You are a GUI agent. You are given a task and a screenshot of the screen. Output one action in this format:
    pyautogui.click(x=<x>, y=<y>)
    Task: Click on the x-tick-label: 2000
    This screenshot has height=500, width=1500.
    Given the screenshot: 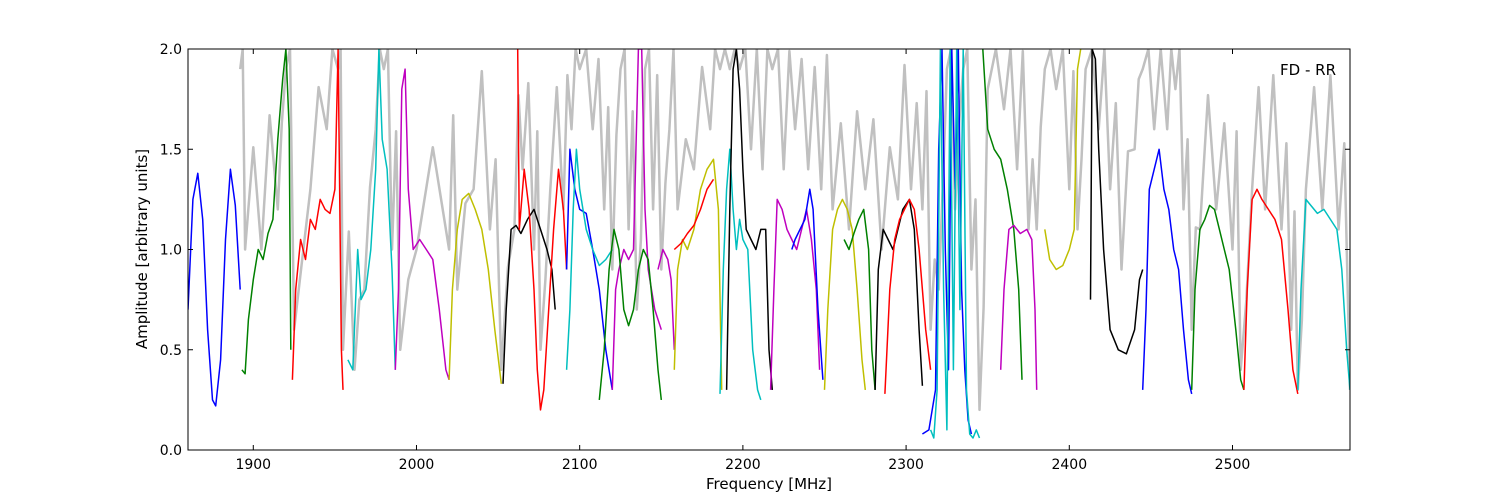 What is the action you would take?
    pyautogui.click(x=417, y=465)
    